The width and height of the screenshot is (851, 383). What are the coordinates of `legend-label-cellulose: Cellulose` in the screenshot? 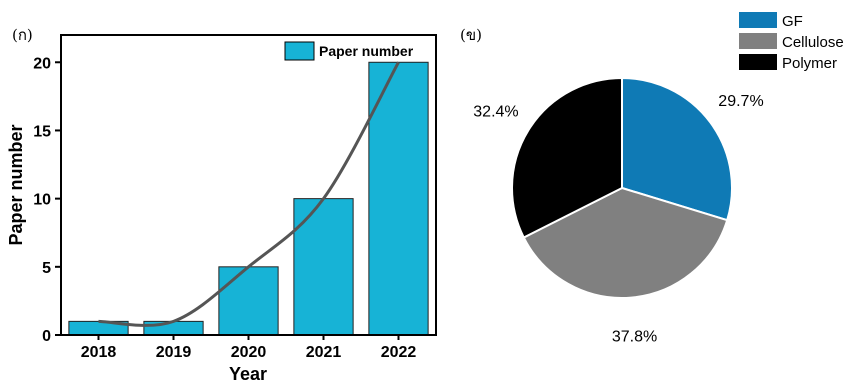 It's located at (813, 42).